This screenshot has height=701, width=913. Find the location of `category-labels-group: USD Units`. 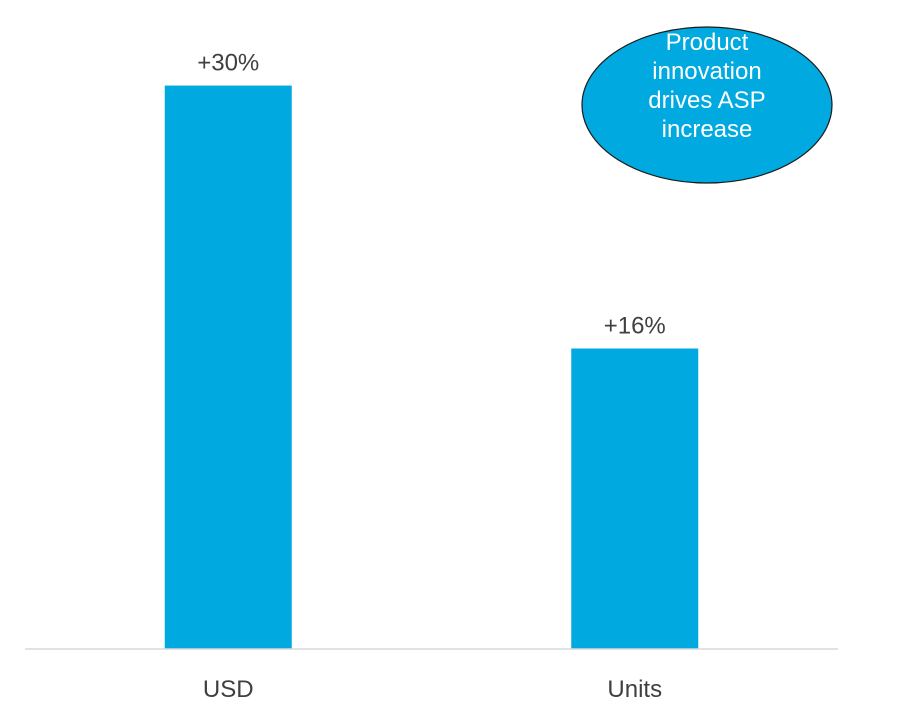

category-labels-group: USD Units is located at coordinates (432, 688).